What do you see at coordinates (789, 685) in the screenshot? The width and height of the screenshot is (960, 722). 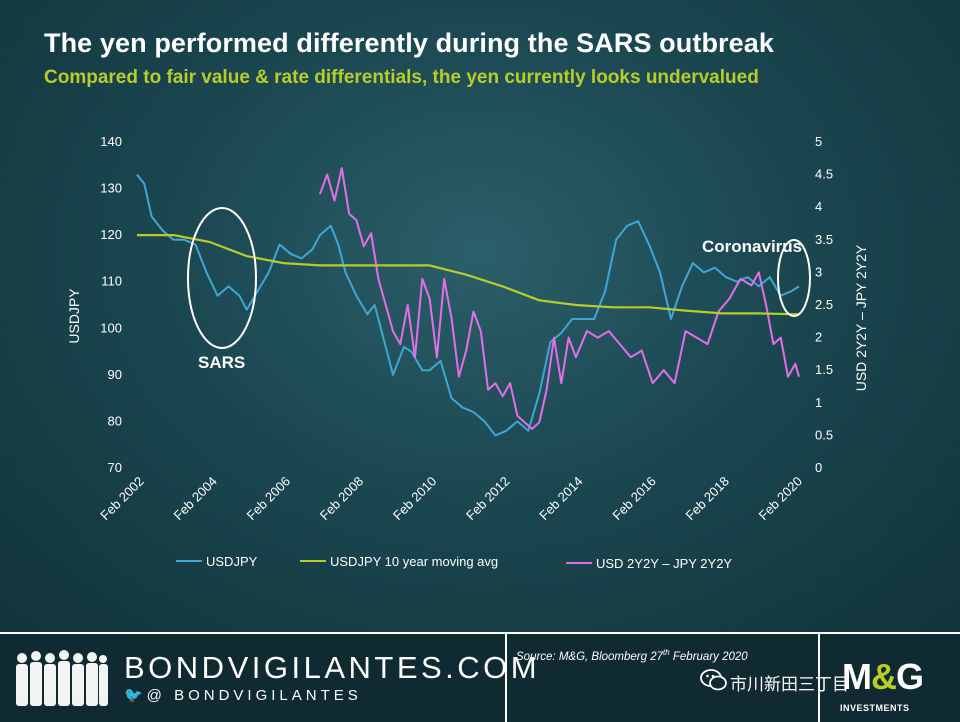 I see `wechat-account-name: 市川新田三丁目` at bounding box center [789, 685].